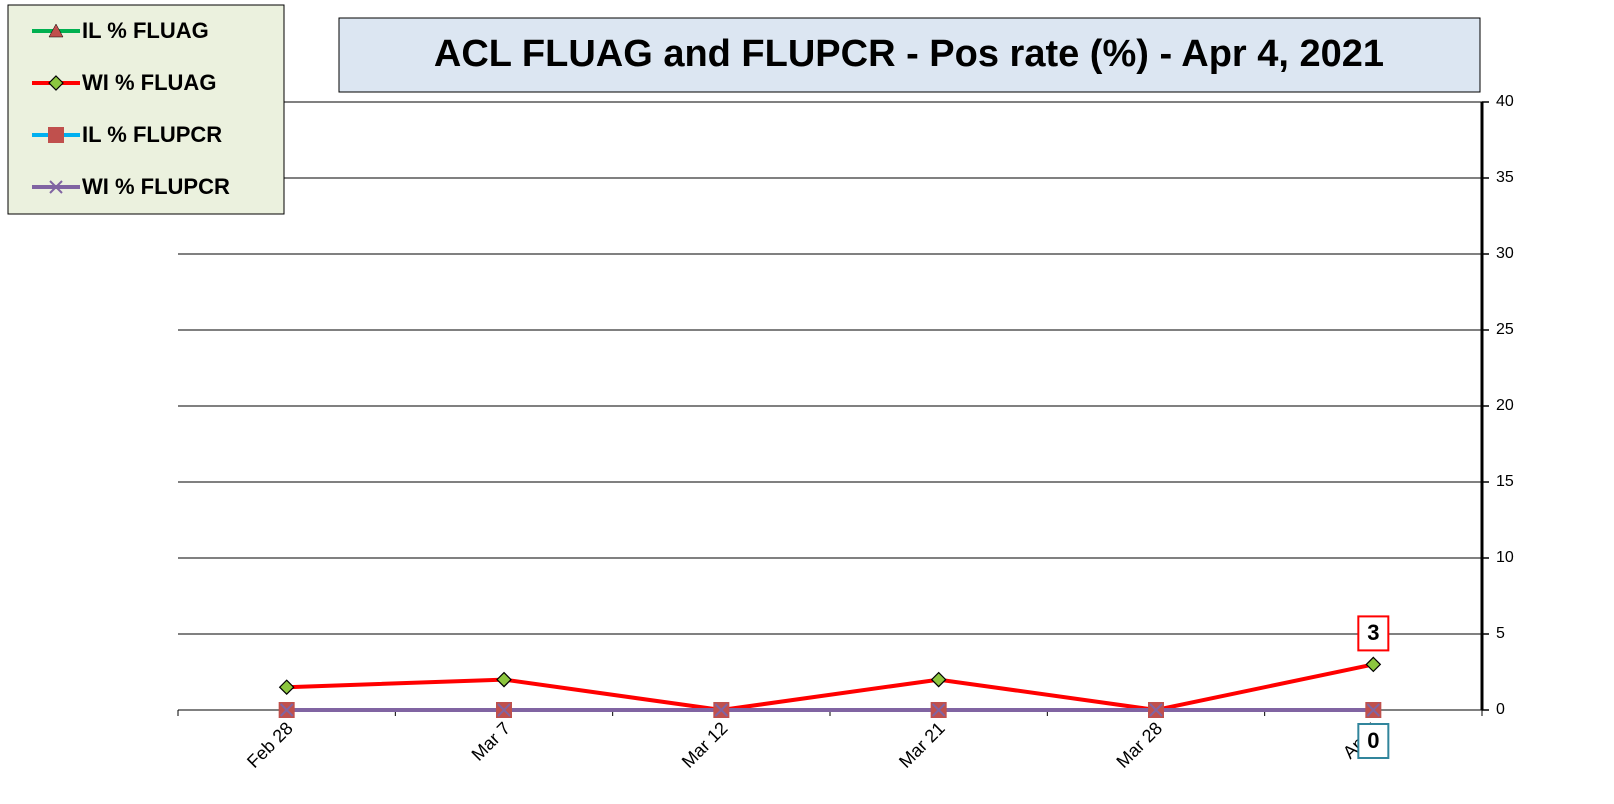 This screenshot has width=1614, height=804. I want to click on data-label: 3, so click(1373, 632).